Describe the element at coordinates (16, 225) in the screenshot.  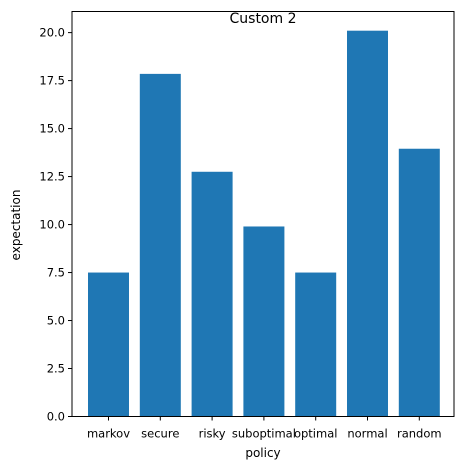
I see `y-axis-label: expectation` at that location.